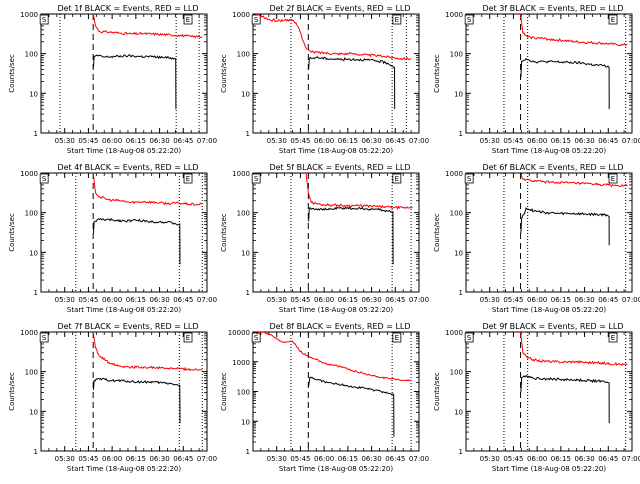 The width and height of the screenshot is (640, 484). I want to click on chart-title: Det 1f BLACK = Events, RED = LLD, so click(127, 8).